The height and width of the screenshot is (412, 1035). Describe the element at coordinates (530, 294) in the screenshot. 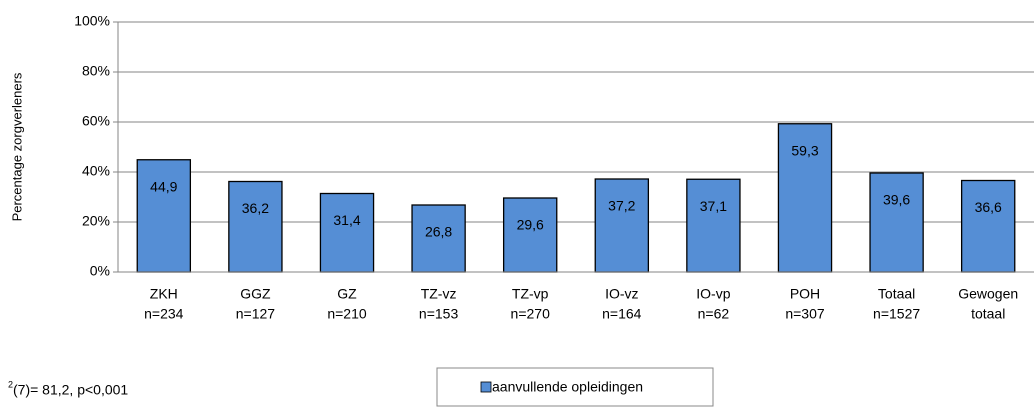

I see `x-tick-label: TZ-vp` at that location.